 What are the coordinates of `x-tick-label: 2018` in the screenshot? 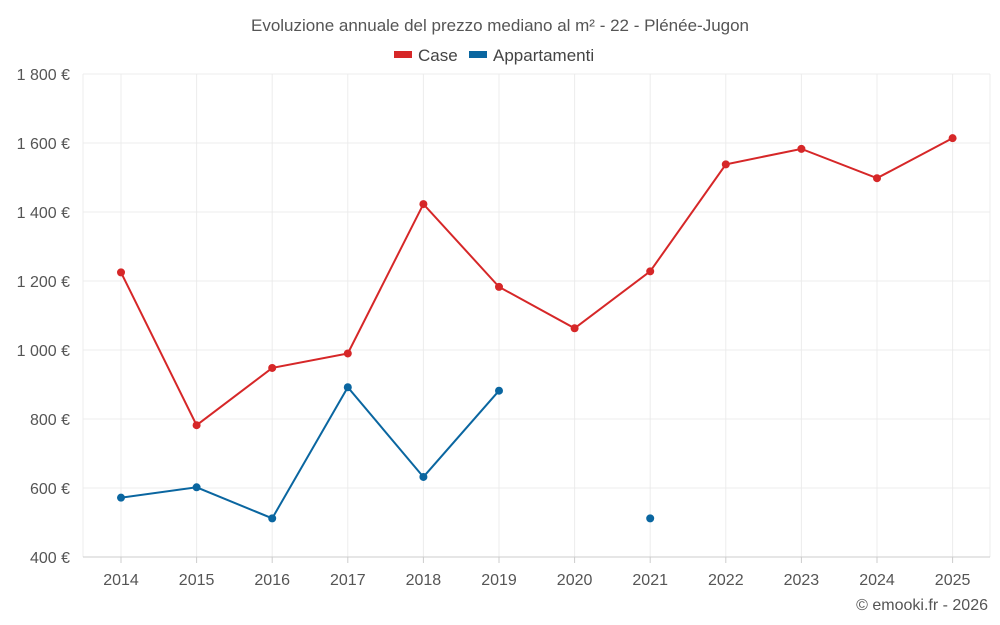 It's located at (424, 580).